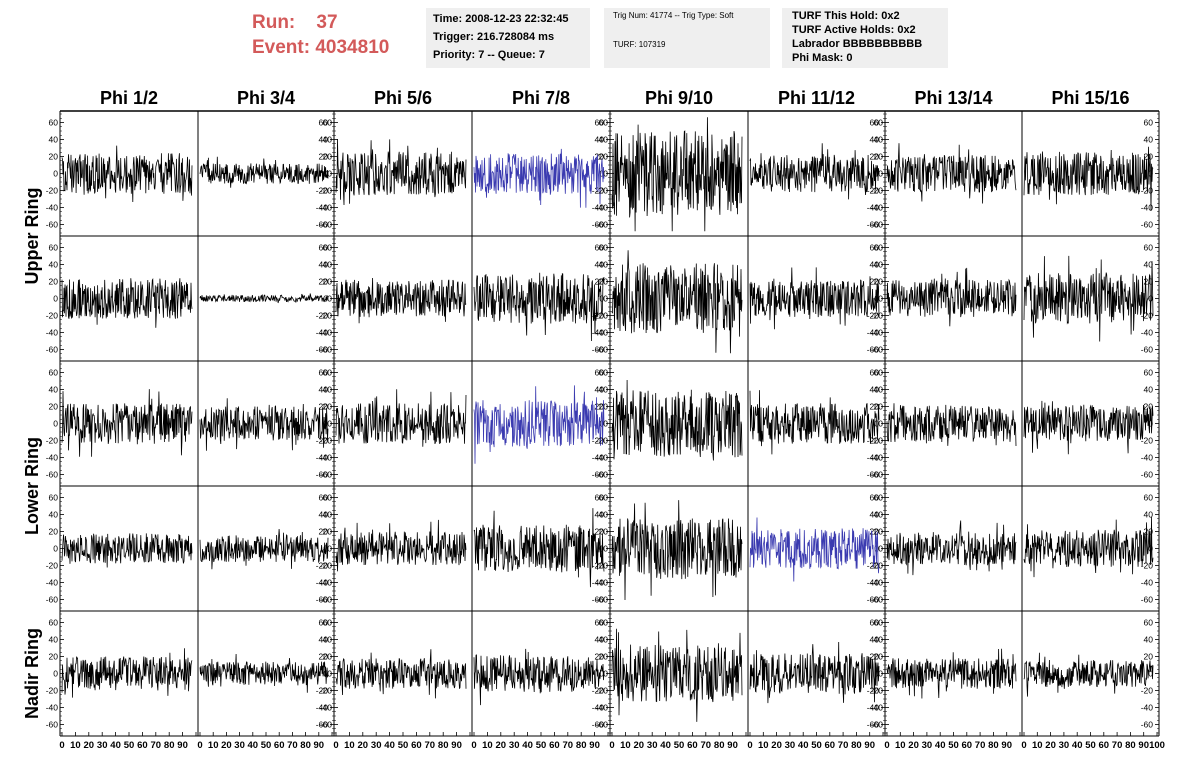 The width and height of the screenshot is (1196, 772). Describe the element at coordinates (639, 745) in the screenshot. I see `x-tick-label: 20` at that location.